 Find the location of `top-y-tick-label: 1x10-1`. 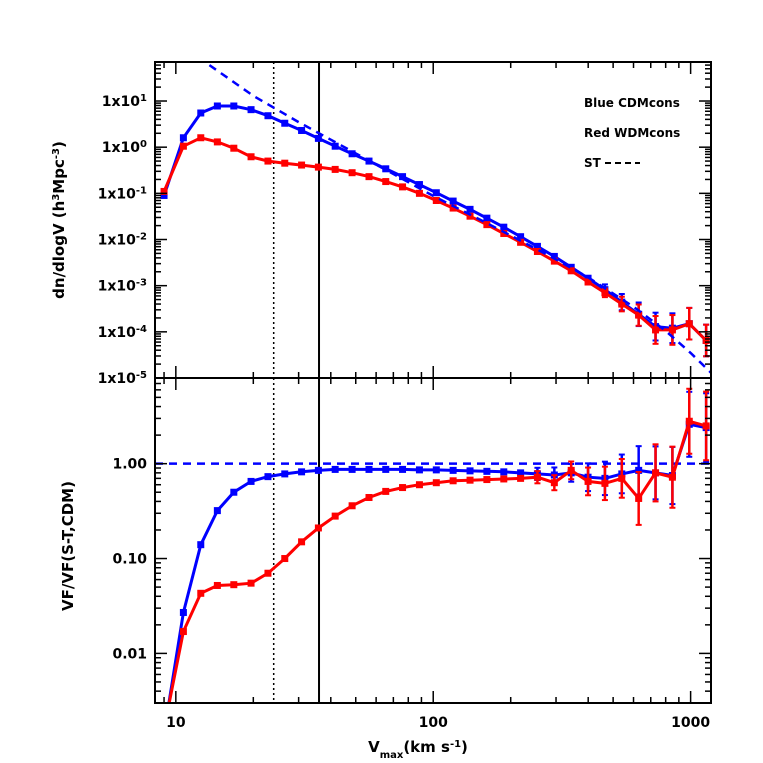

top-y-tick-label: 1x10-1 is located at coordinates (122, 194).